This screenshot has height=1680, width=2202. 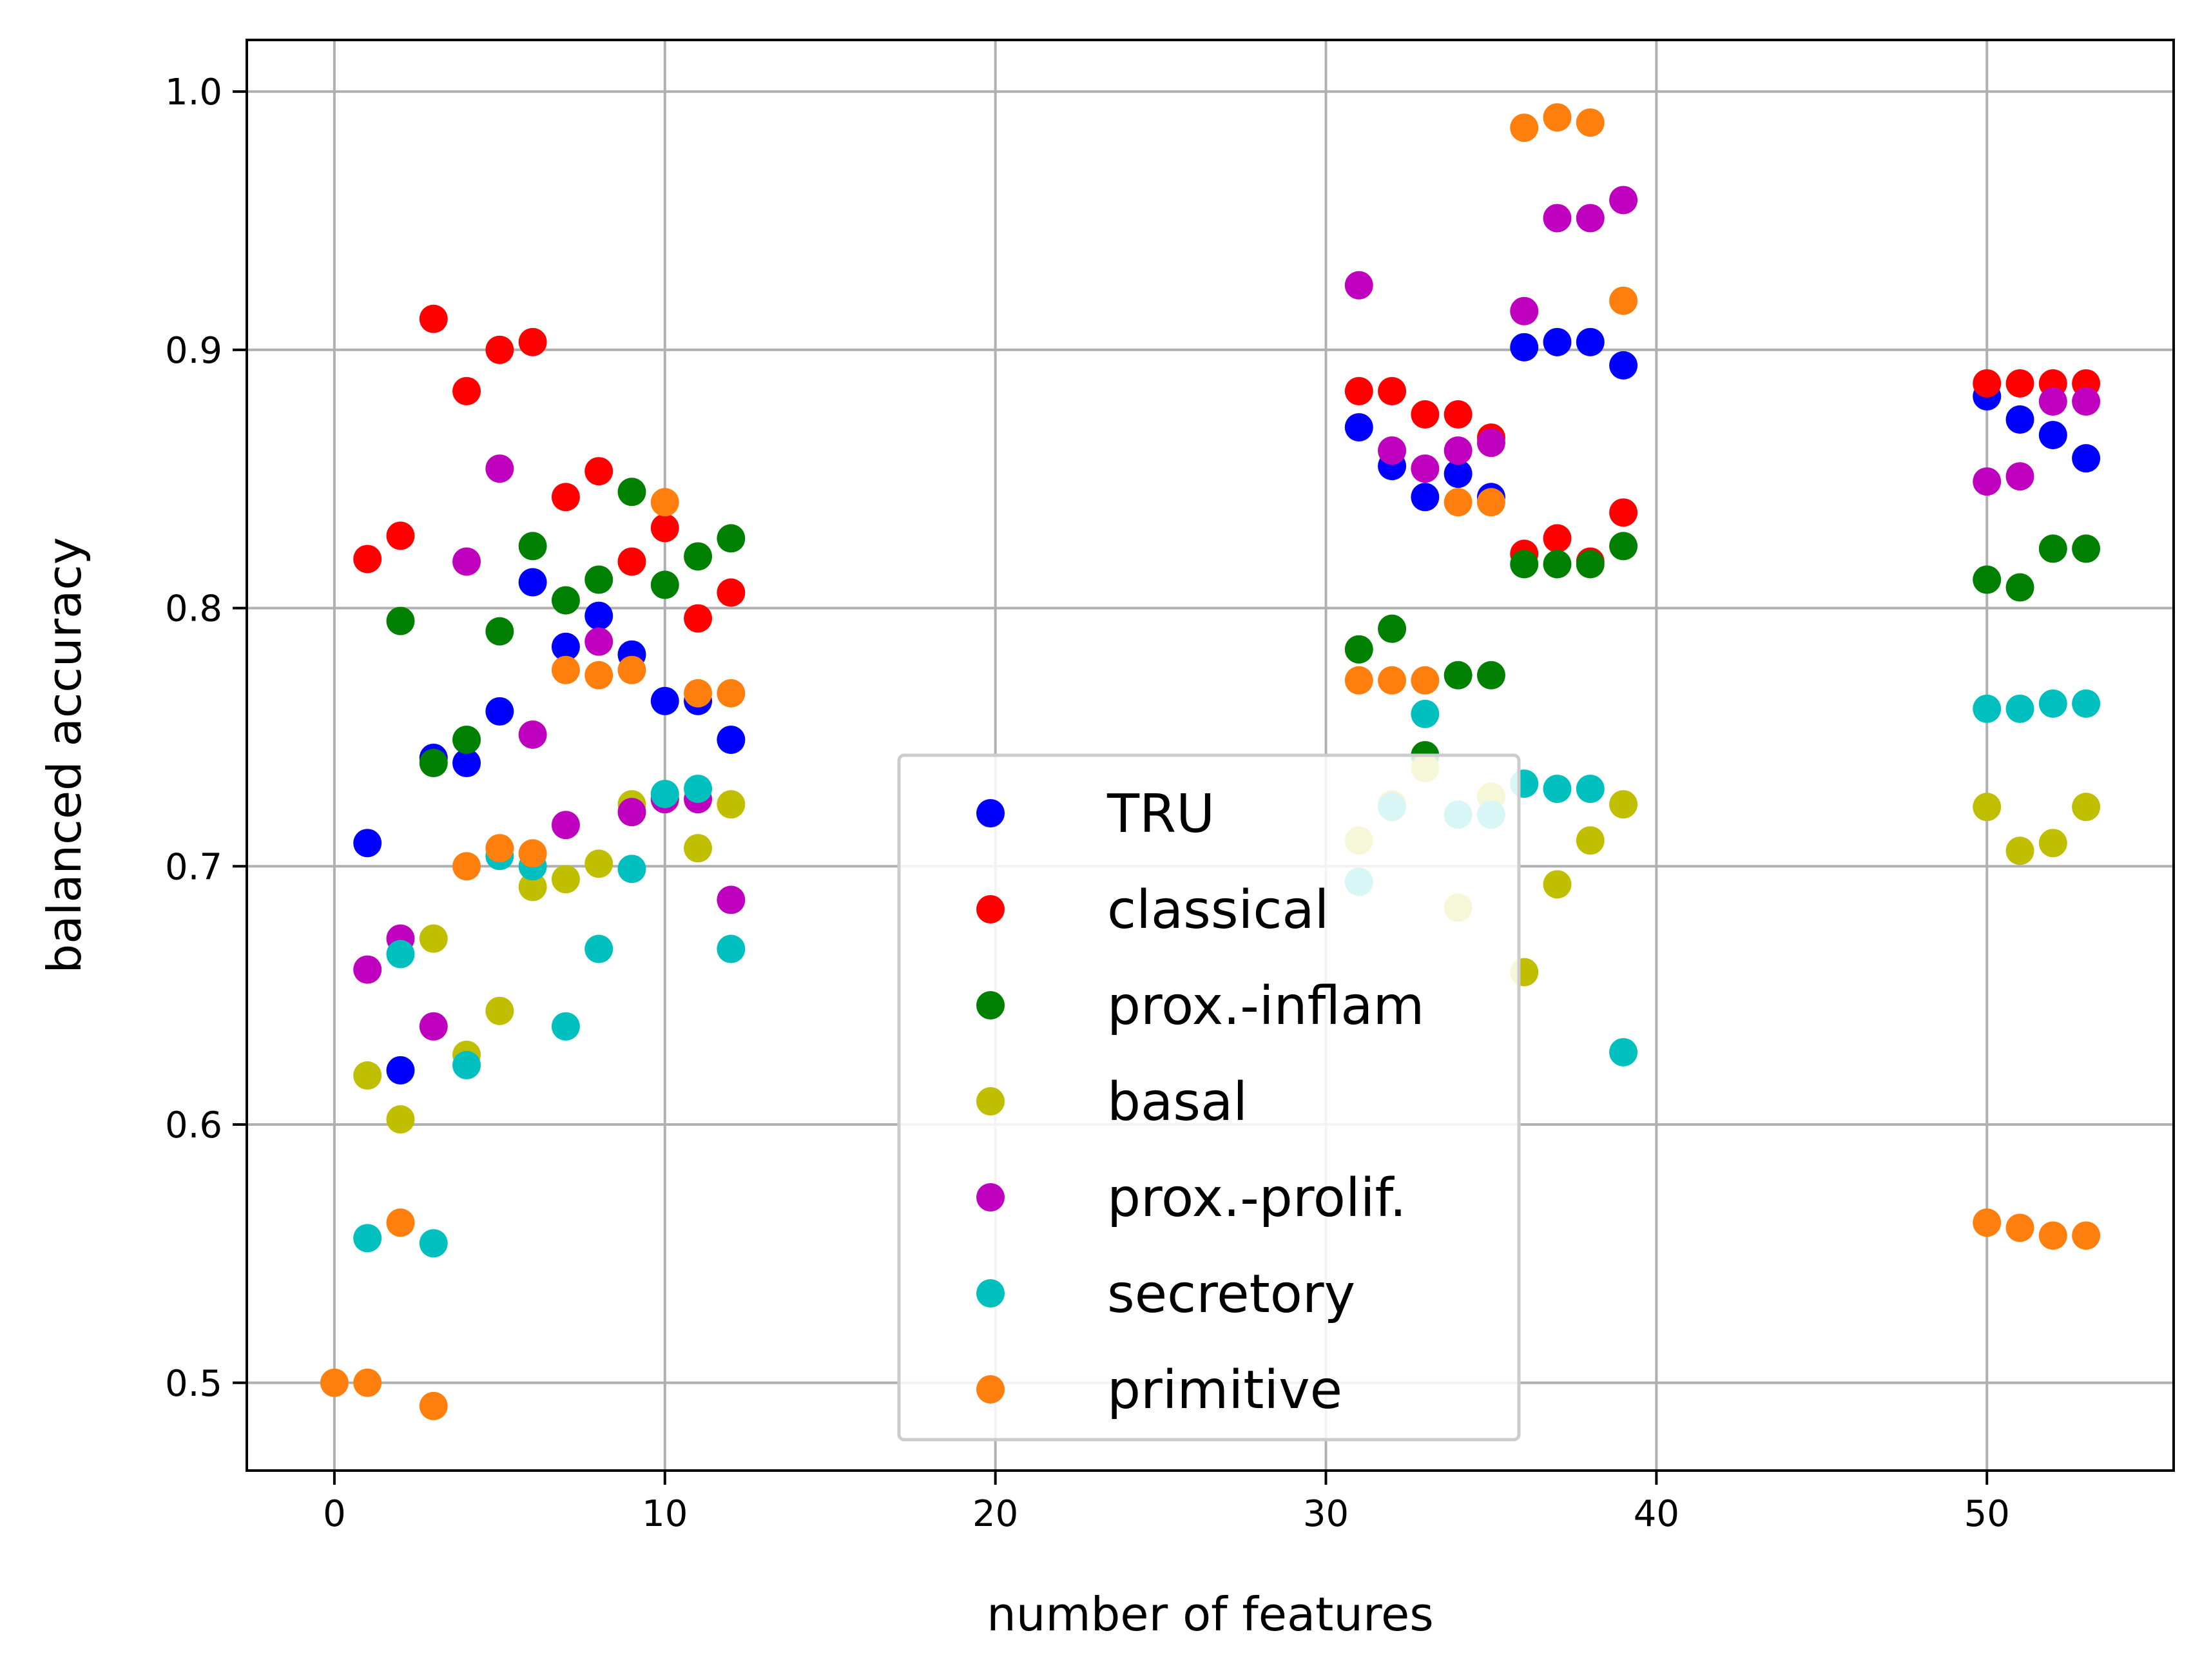 I want to click on x-tick-label: 10, so click(x=665, y=1514).